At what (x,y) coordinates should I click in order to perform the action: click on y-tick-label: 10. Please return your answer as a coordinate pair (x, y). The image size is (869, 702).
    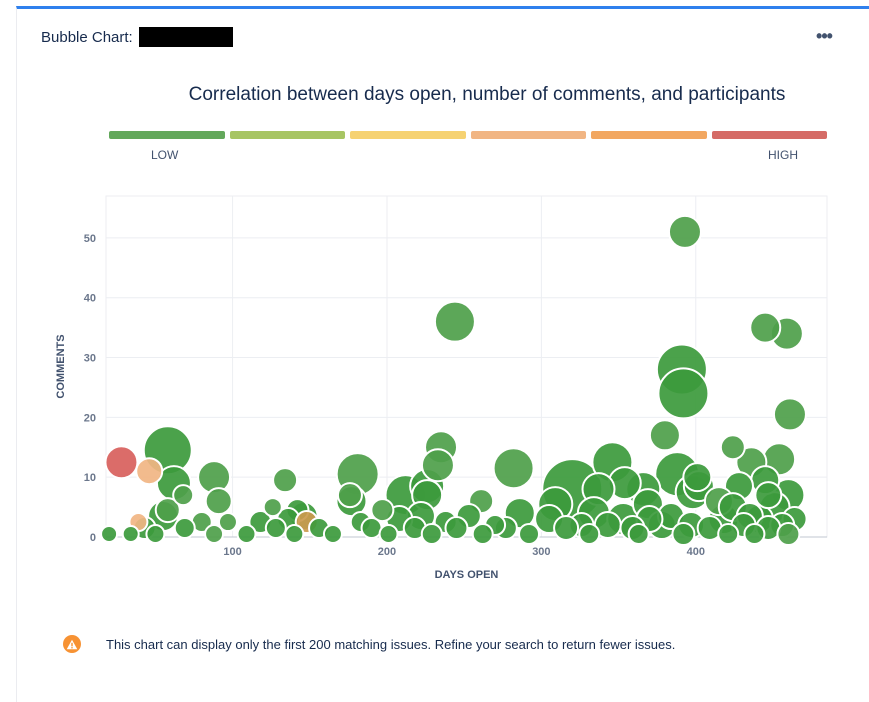
    Looking at the image, I should click on (90, 478).